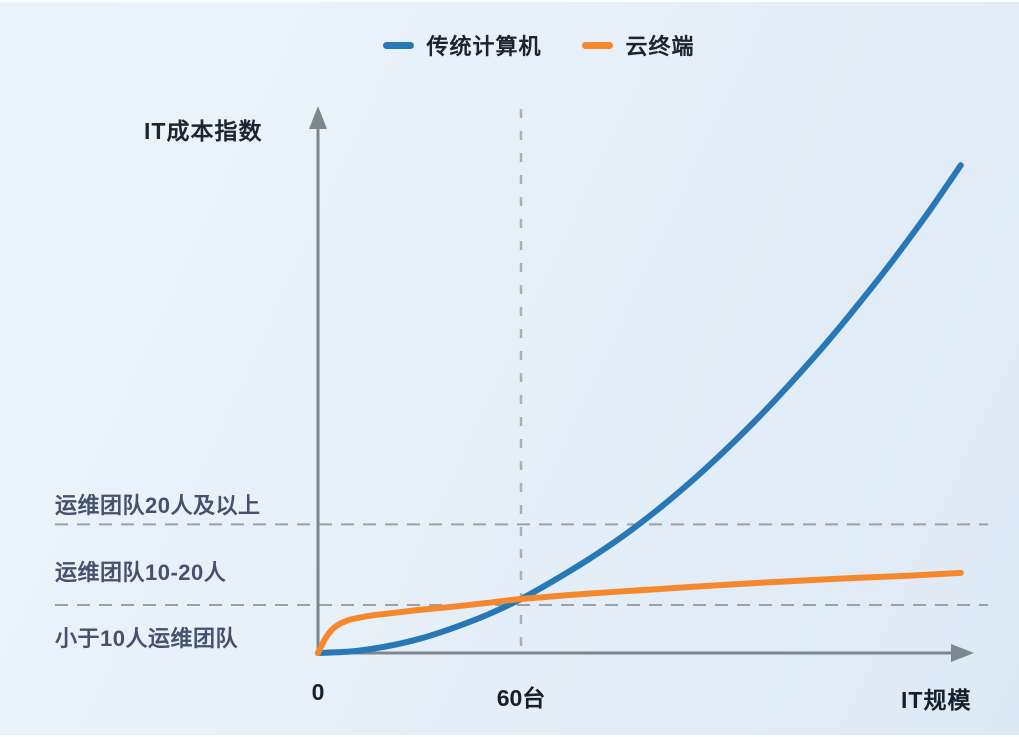 The width and height of the screenshot is (1019, 737). What do you see at coordinates (318, 117) in the screenshot?
I see `y-axis-arrow-icon` at bounding box center [318, 117].